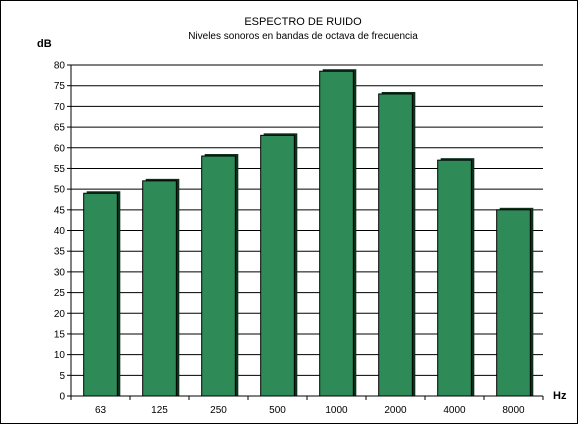 The height and width of the screenshot is (425, 578). What do you see at coordinates (60, 107) in the screenshot?
I see `y-tick-label: 70` at bounding box center [60, 107].